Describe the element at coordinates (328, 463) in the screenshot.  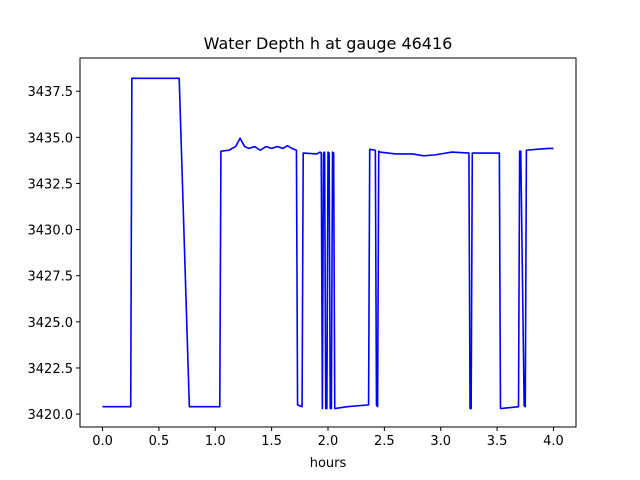
I see `x-axis-label: hours` at that location.